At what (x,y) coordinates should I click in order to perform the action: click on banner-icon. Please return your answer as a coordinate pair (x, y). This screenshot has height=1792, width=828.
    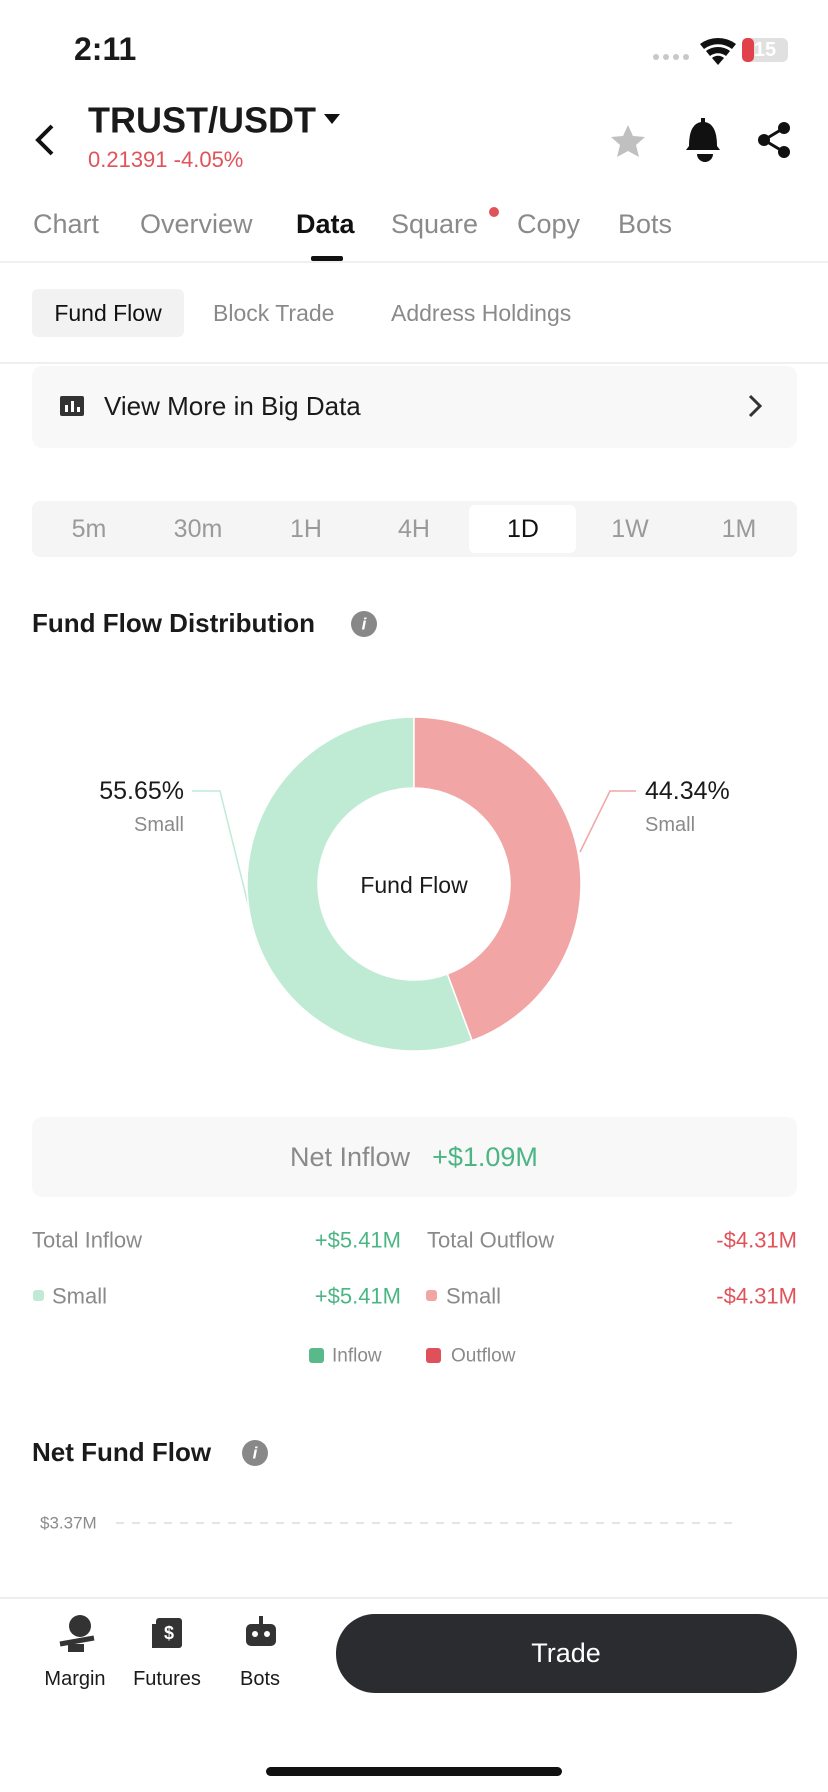
    Looking at the image, I should click on (72, 406).